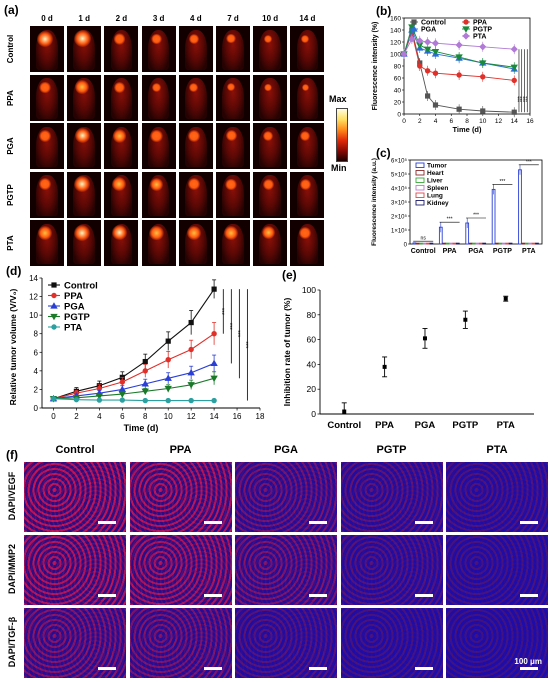 Image resolution: width=550 pixels, height=682 pixels. What do you see at coordinates (121, 18) in the screenshot?
I see `day-label: 2 d` at bounding box center [121, 18].